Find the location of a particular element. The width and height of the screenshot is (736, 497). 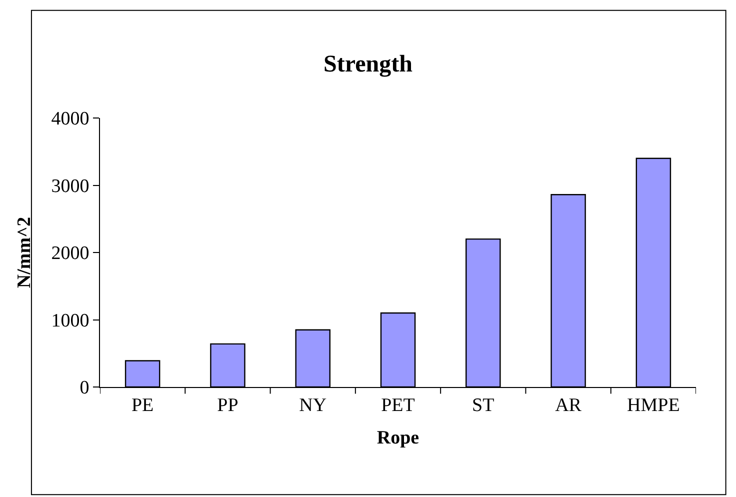

x-tick-label: PP is located at coordinates (227, 405).